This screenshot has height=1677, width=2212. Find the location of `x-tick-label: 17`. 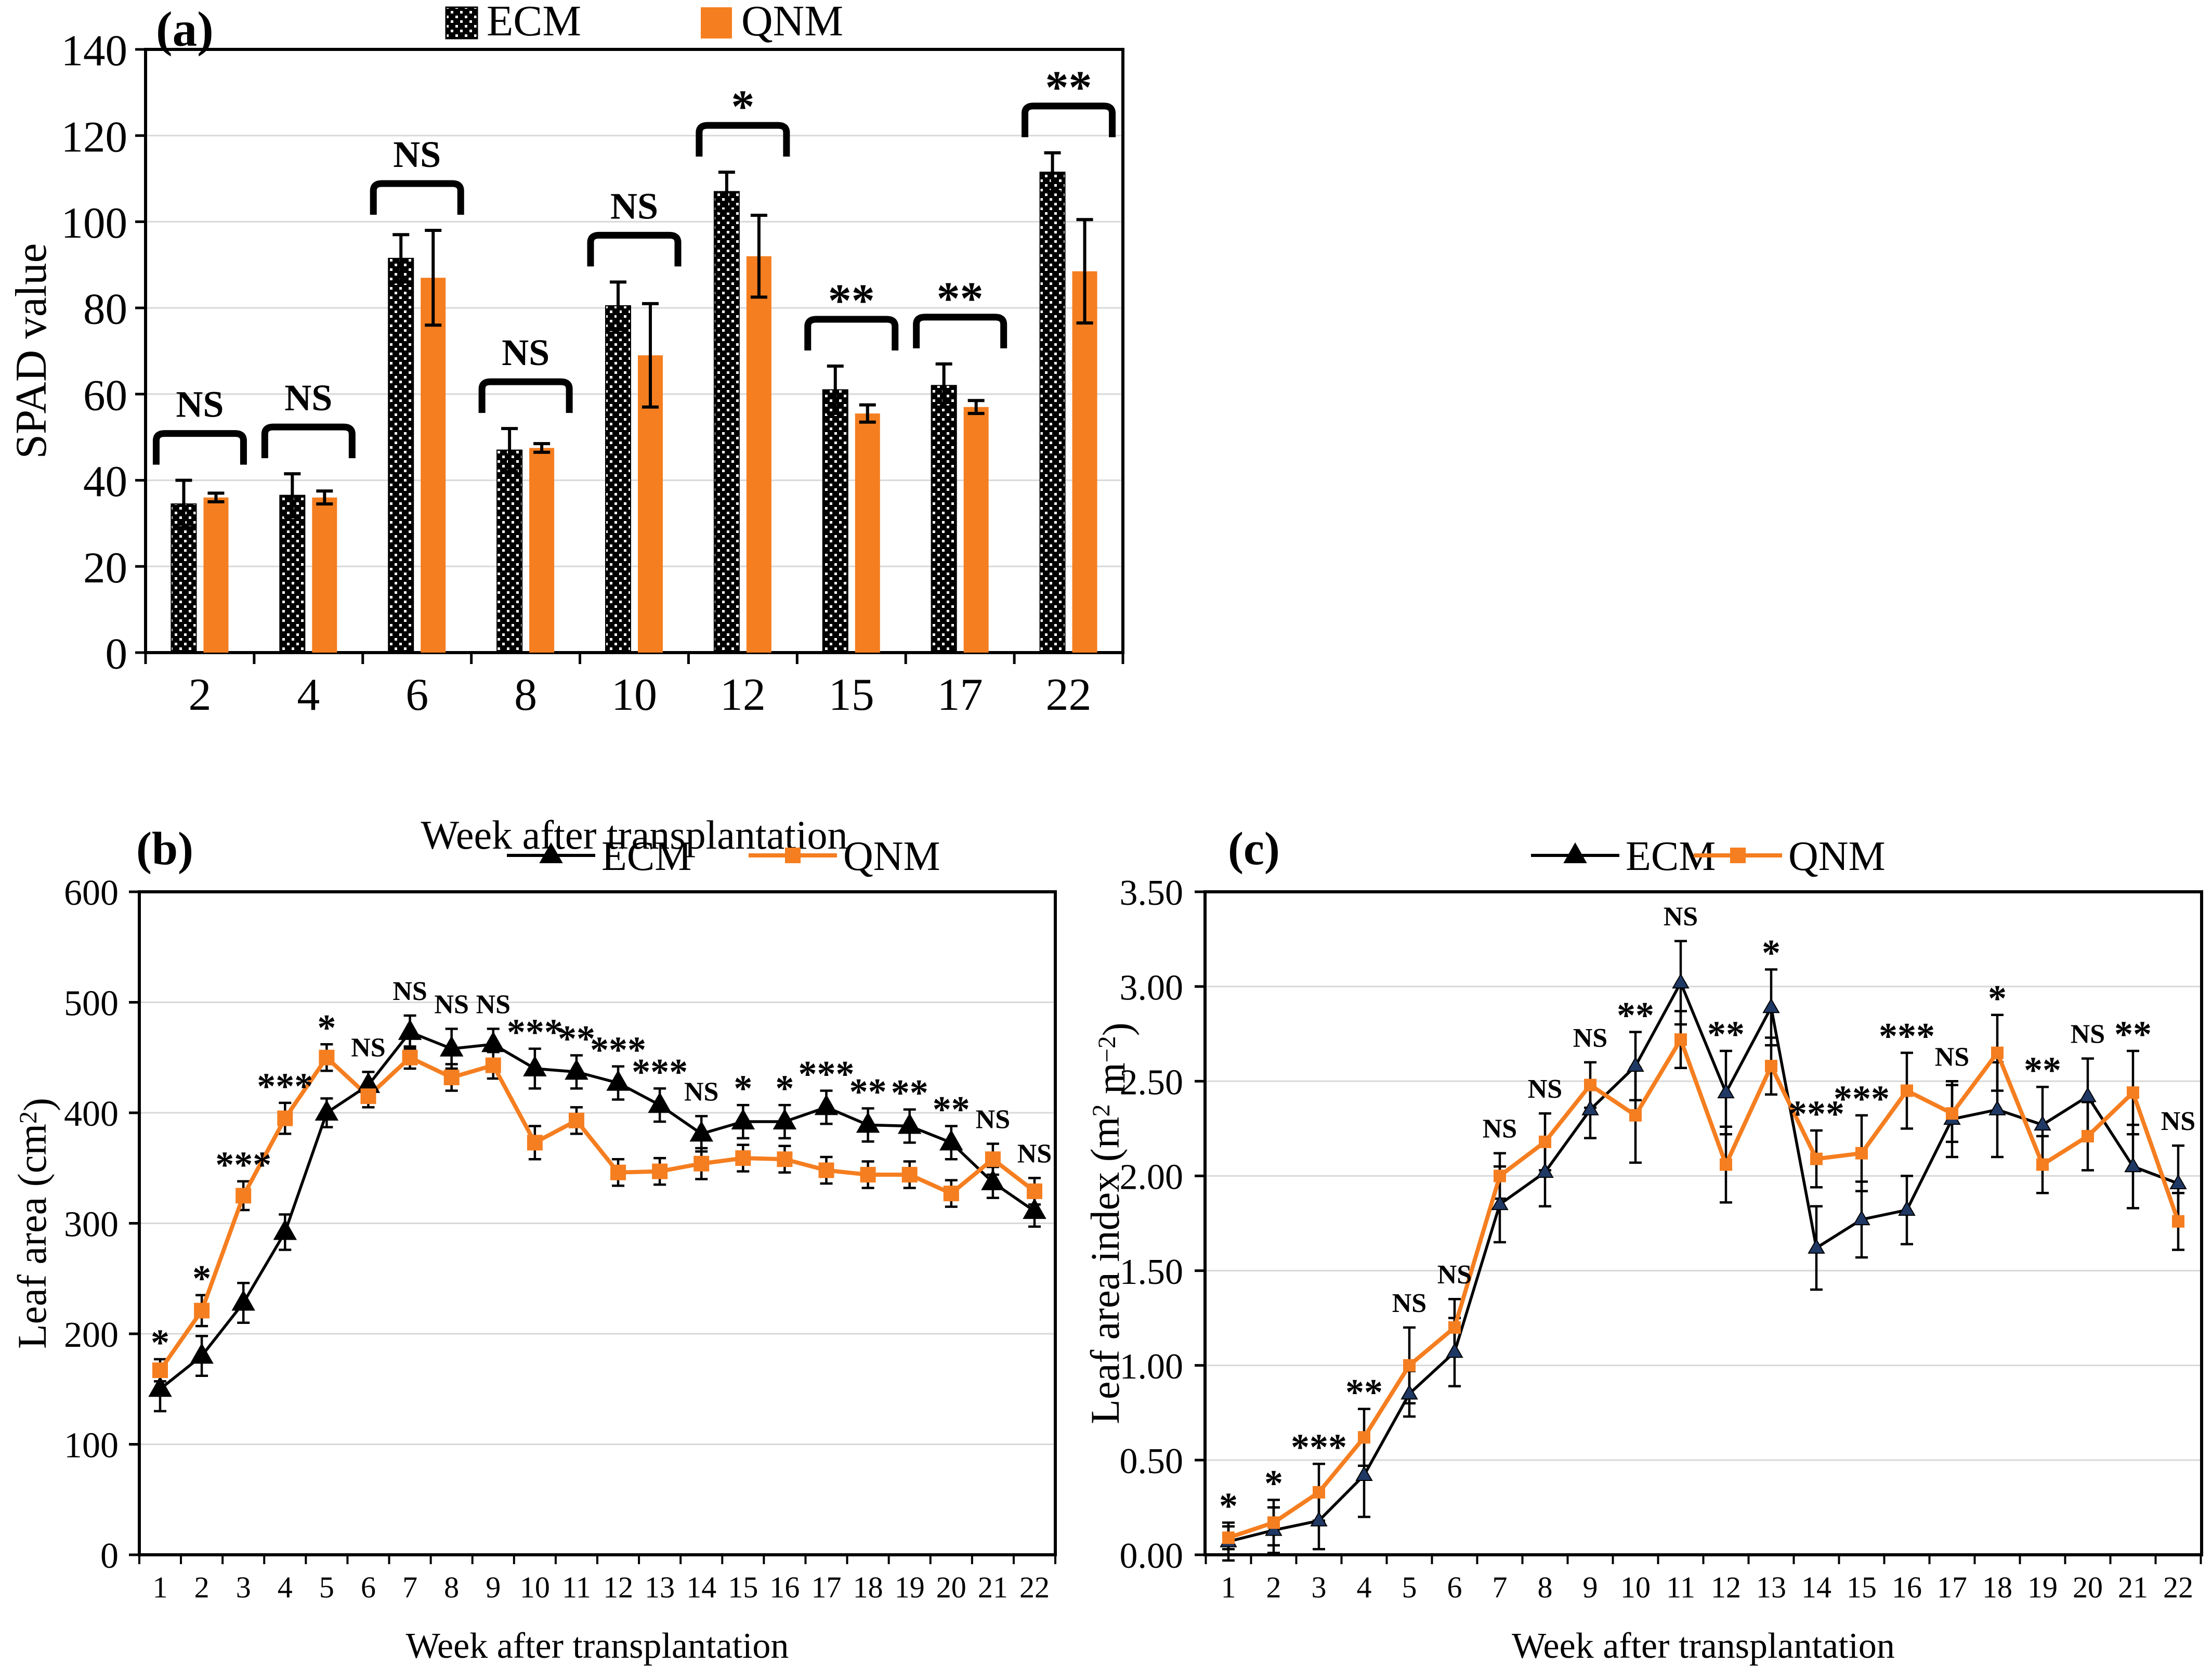

x-tick-label: 17 is located at coordinates (1952, 1587).